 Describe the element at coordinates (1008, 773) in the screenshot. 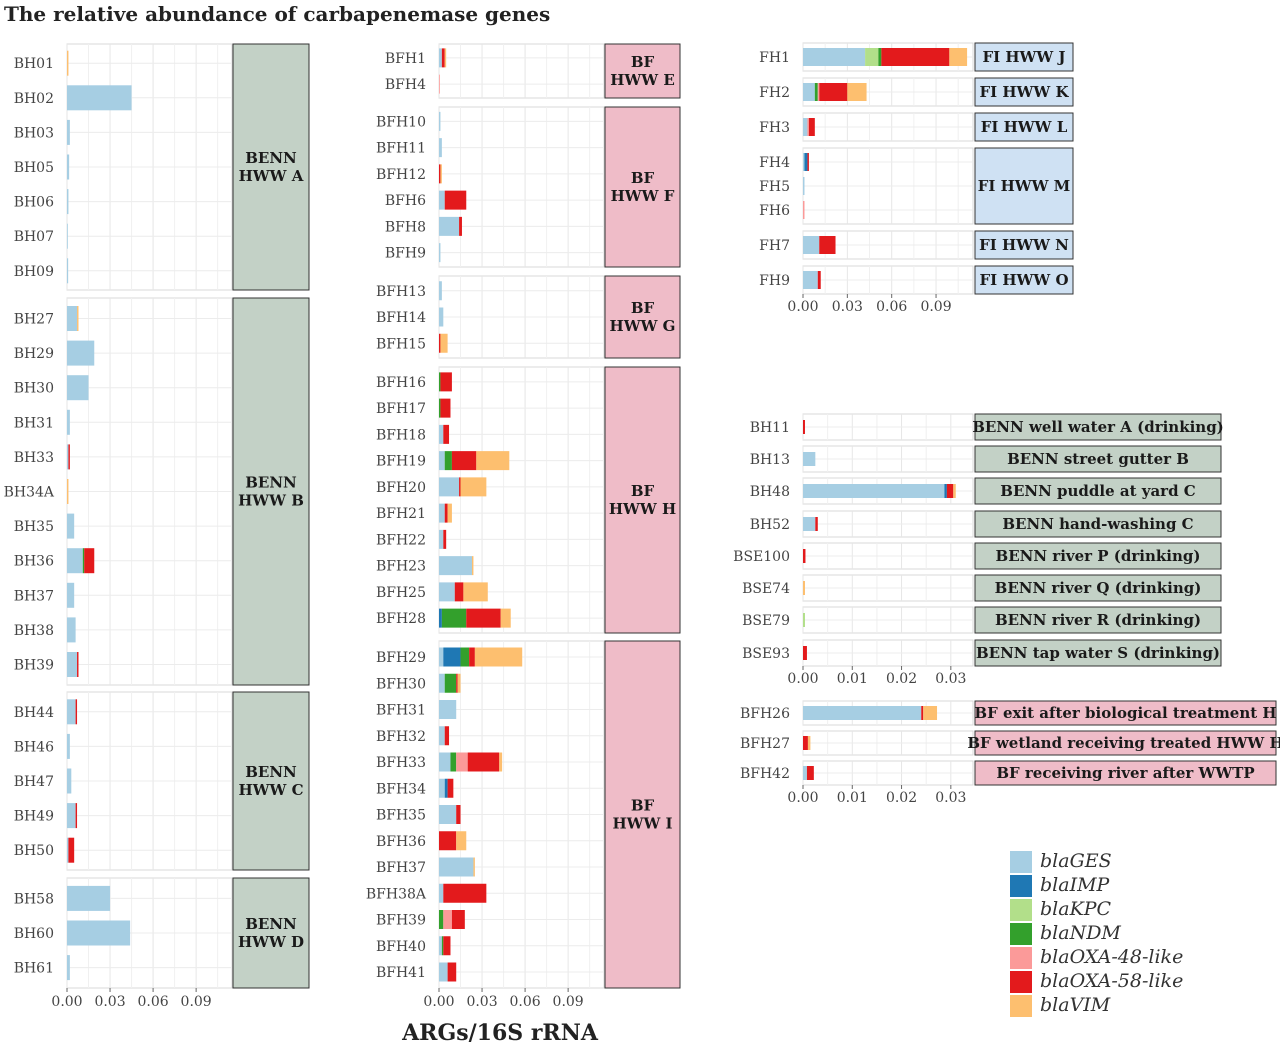

I see `panel-bf-receiving-river-after-wwtp: BFH42 BF receiving river after WWTP` at that location.